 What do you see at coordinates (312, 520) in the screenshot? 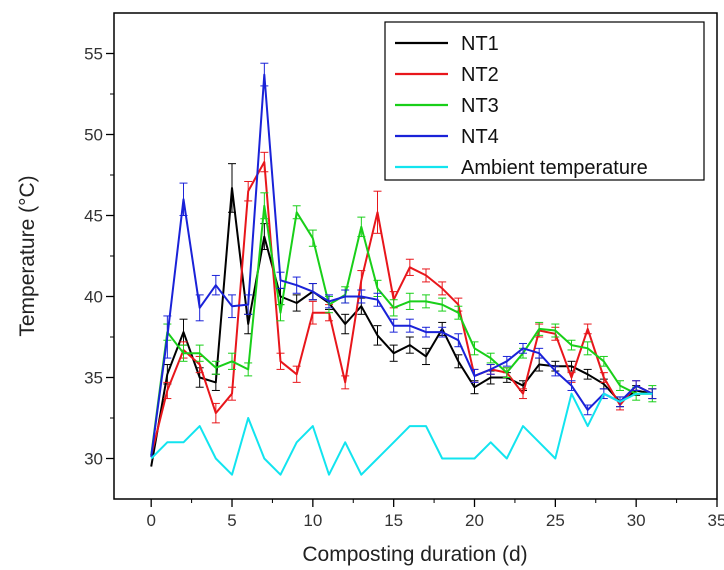
I see `x-tick-label: 10` at bounding box center [312, 520].